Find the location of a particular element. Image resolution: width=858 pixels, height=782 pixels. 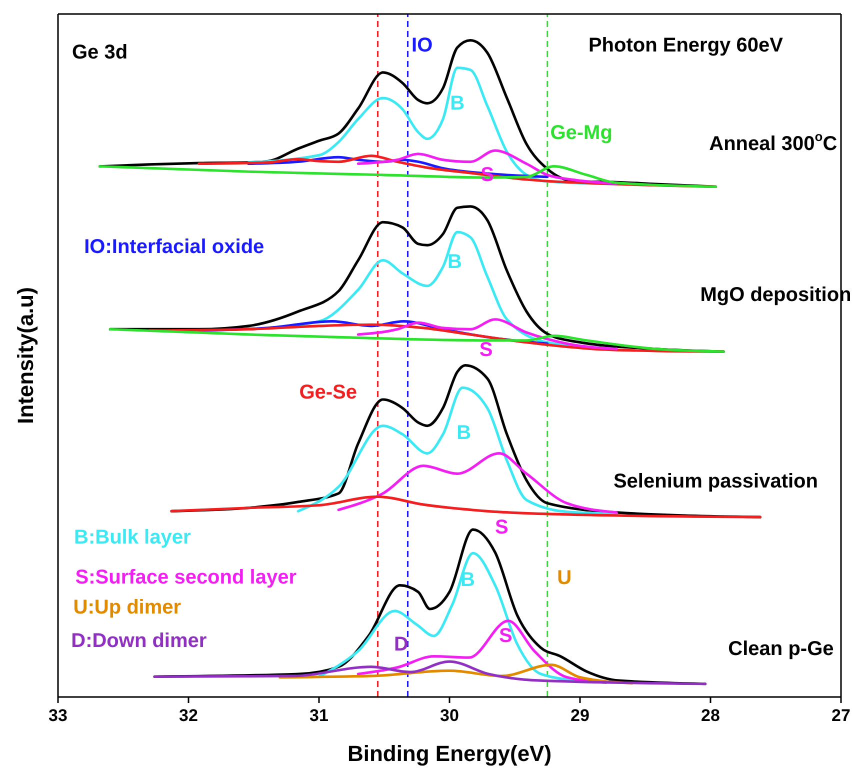

annotation: D:Down dimer is located at coordinates (139, 641).